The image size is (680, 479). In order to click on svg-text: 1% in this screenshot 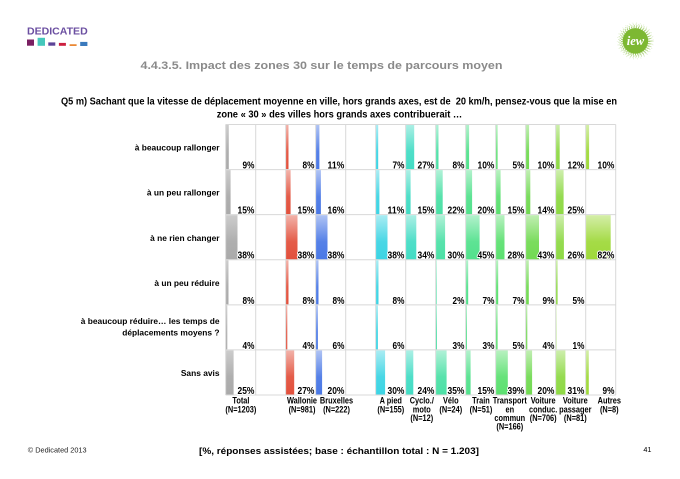, I will do `click(579, 346)`.